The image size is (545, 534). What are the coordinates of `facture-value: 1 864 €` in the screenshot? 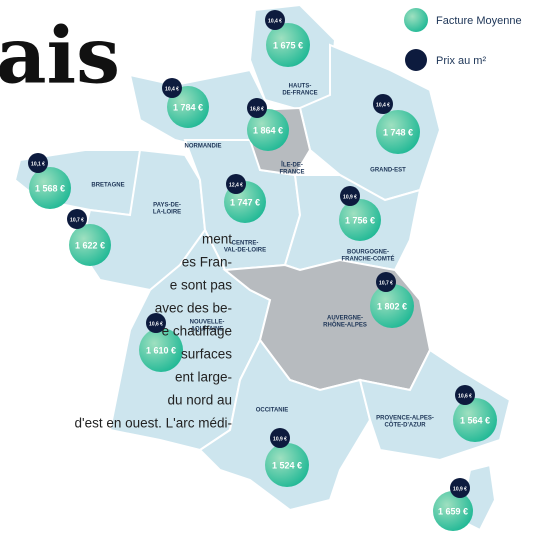 It's located at (268, 130).